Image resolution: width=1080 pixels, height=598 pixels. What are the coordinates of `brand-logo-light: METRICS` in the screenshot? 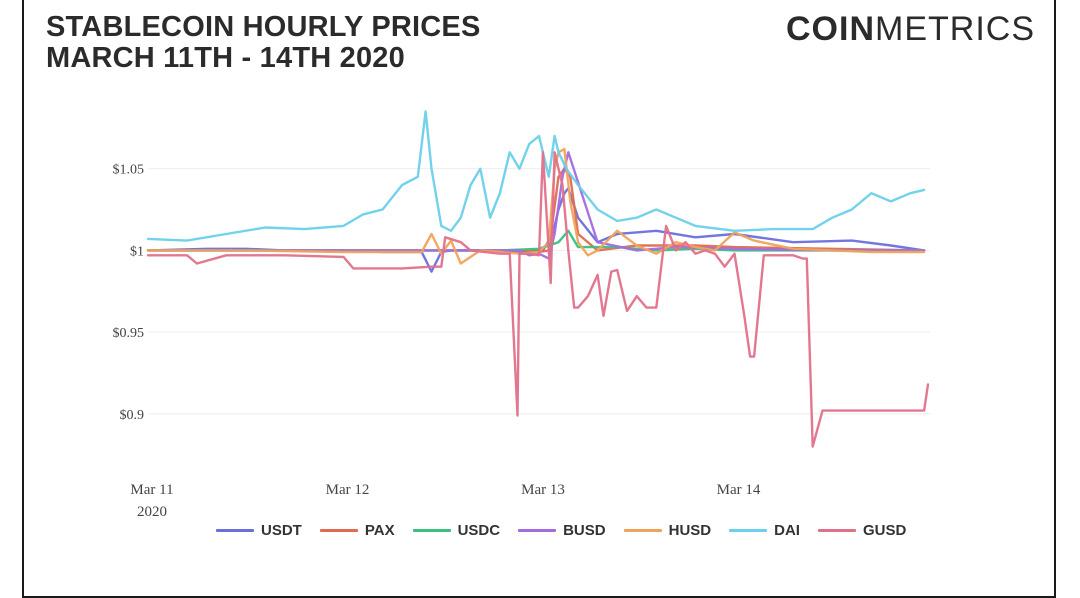 It's located at (955, 29).